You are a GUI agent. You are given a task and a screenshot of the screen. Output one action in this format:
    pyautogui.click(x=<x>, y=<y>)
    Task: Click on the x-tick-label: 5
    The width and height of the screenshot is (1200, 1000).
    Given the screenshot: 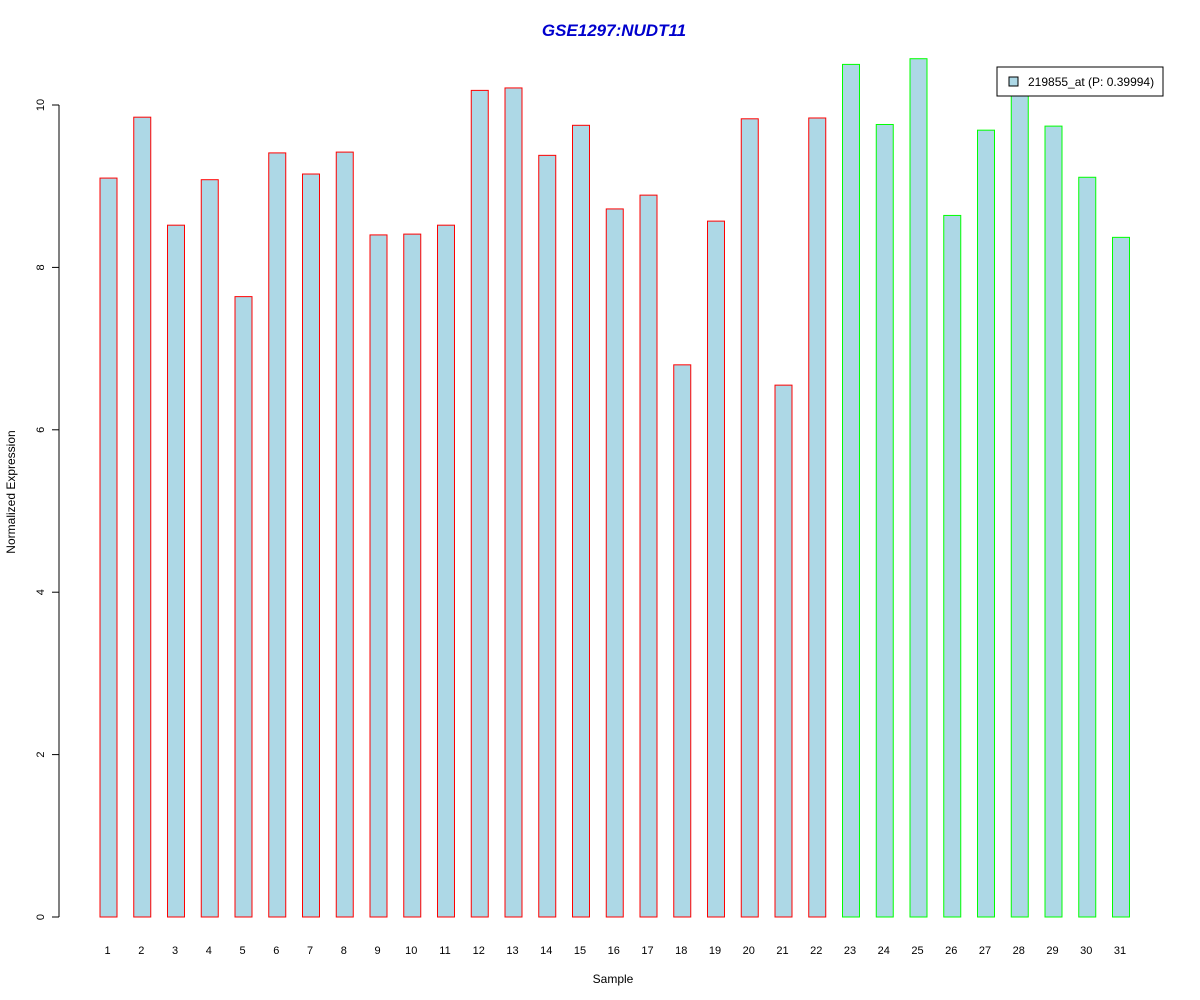 What is the action you would take?
    pyautogui.click(x=242, y=951)
    